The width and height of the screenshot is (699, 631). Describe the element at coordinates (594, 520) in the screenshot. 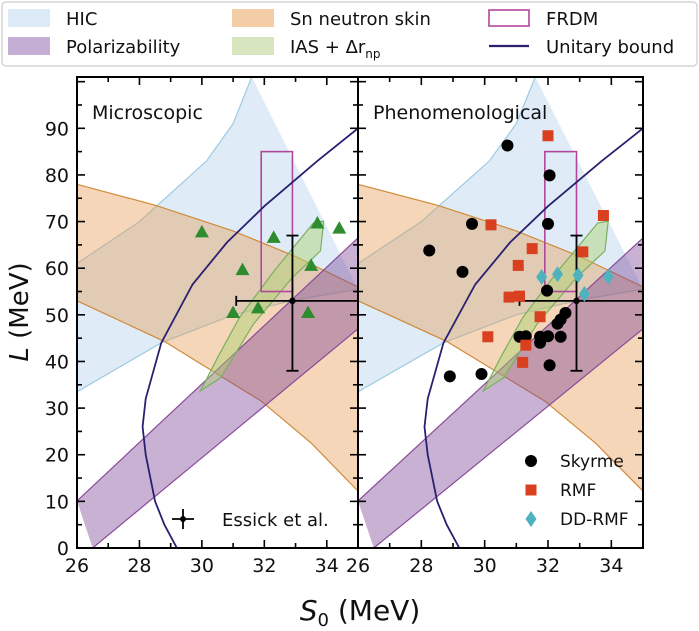

I see `legend-label-dd-rmf: DD-RMF` at that location.